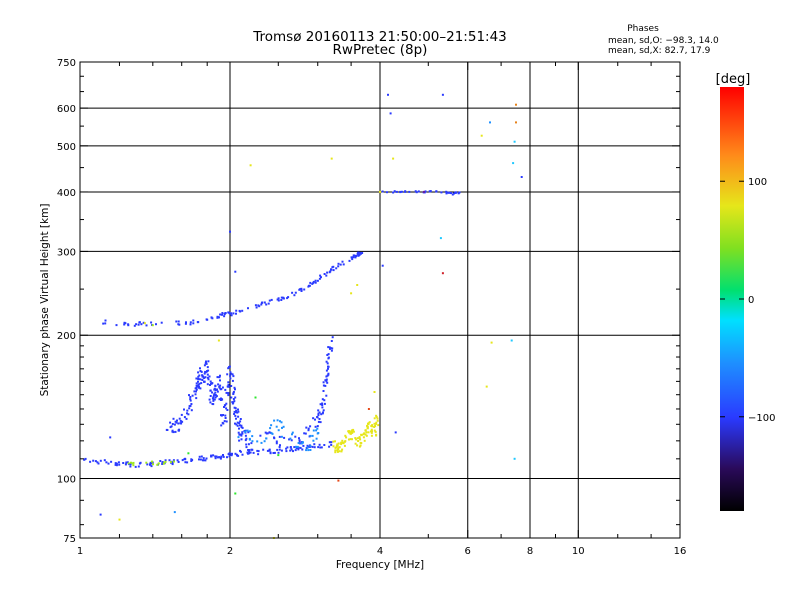  I want to click on colorbar-tick-label: 0, so click(751, 300).